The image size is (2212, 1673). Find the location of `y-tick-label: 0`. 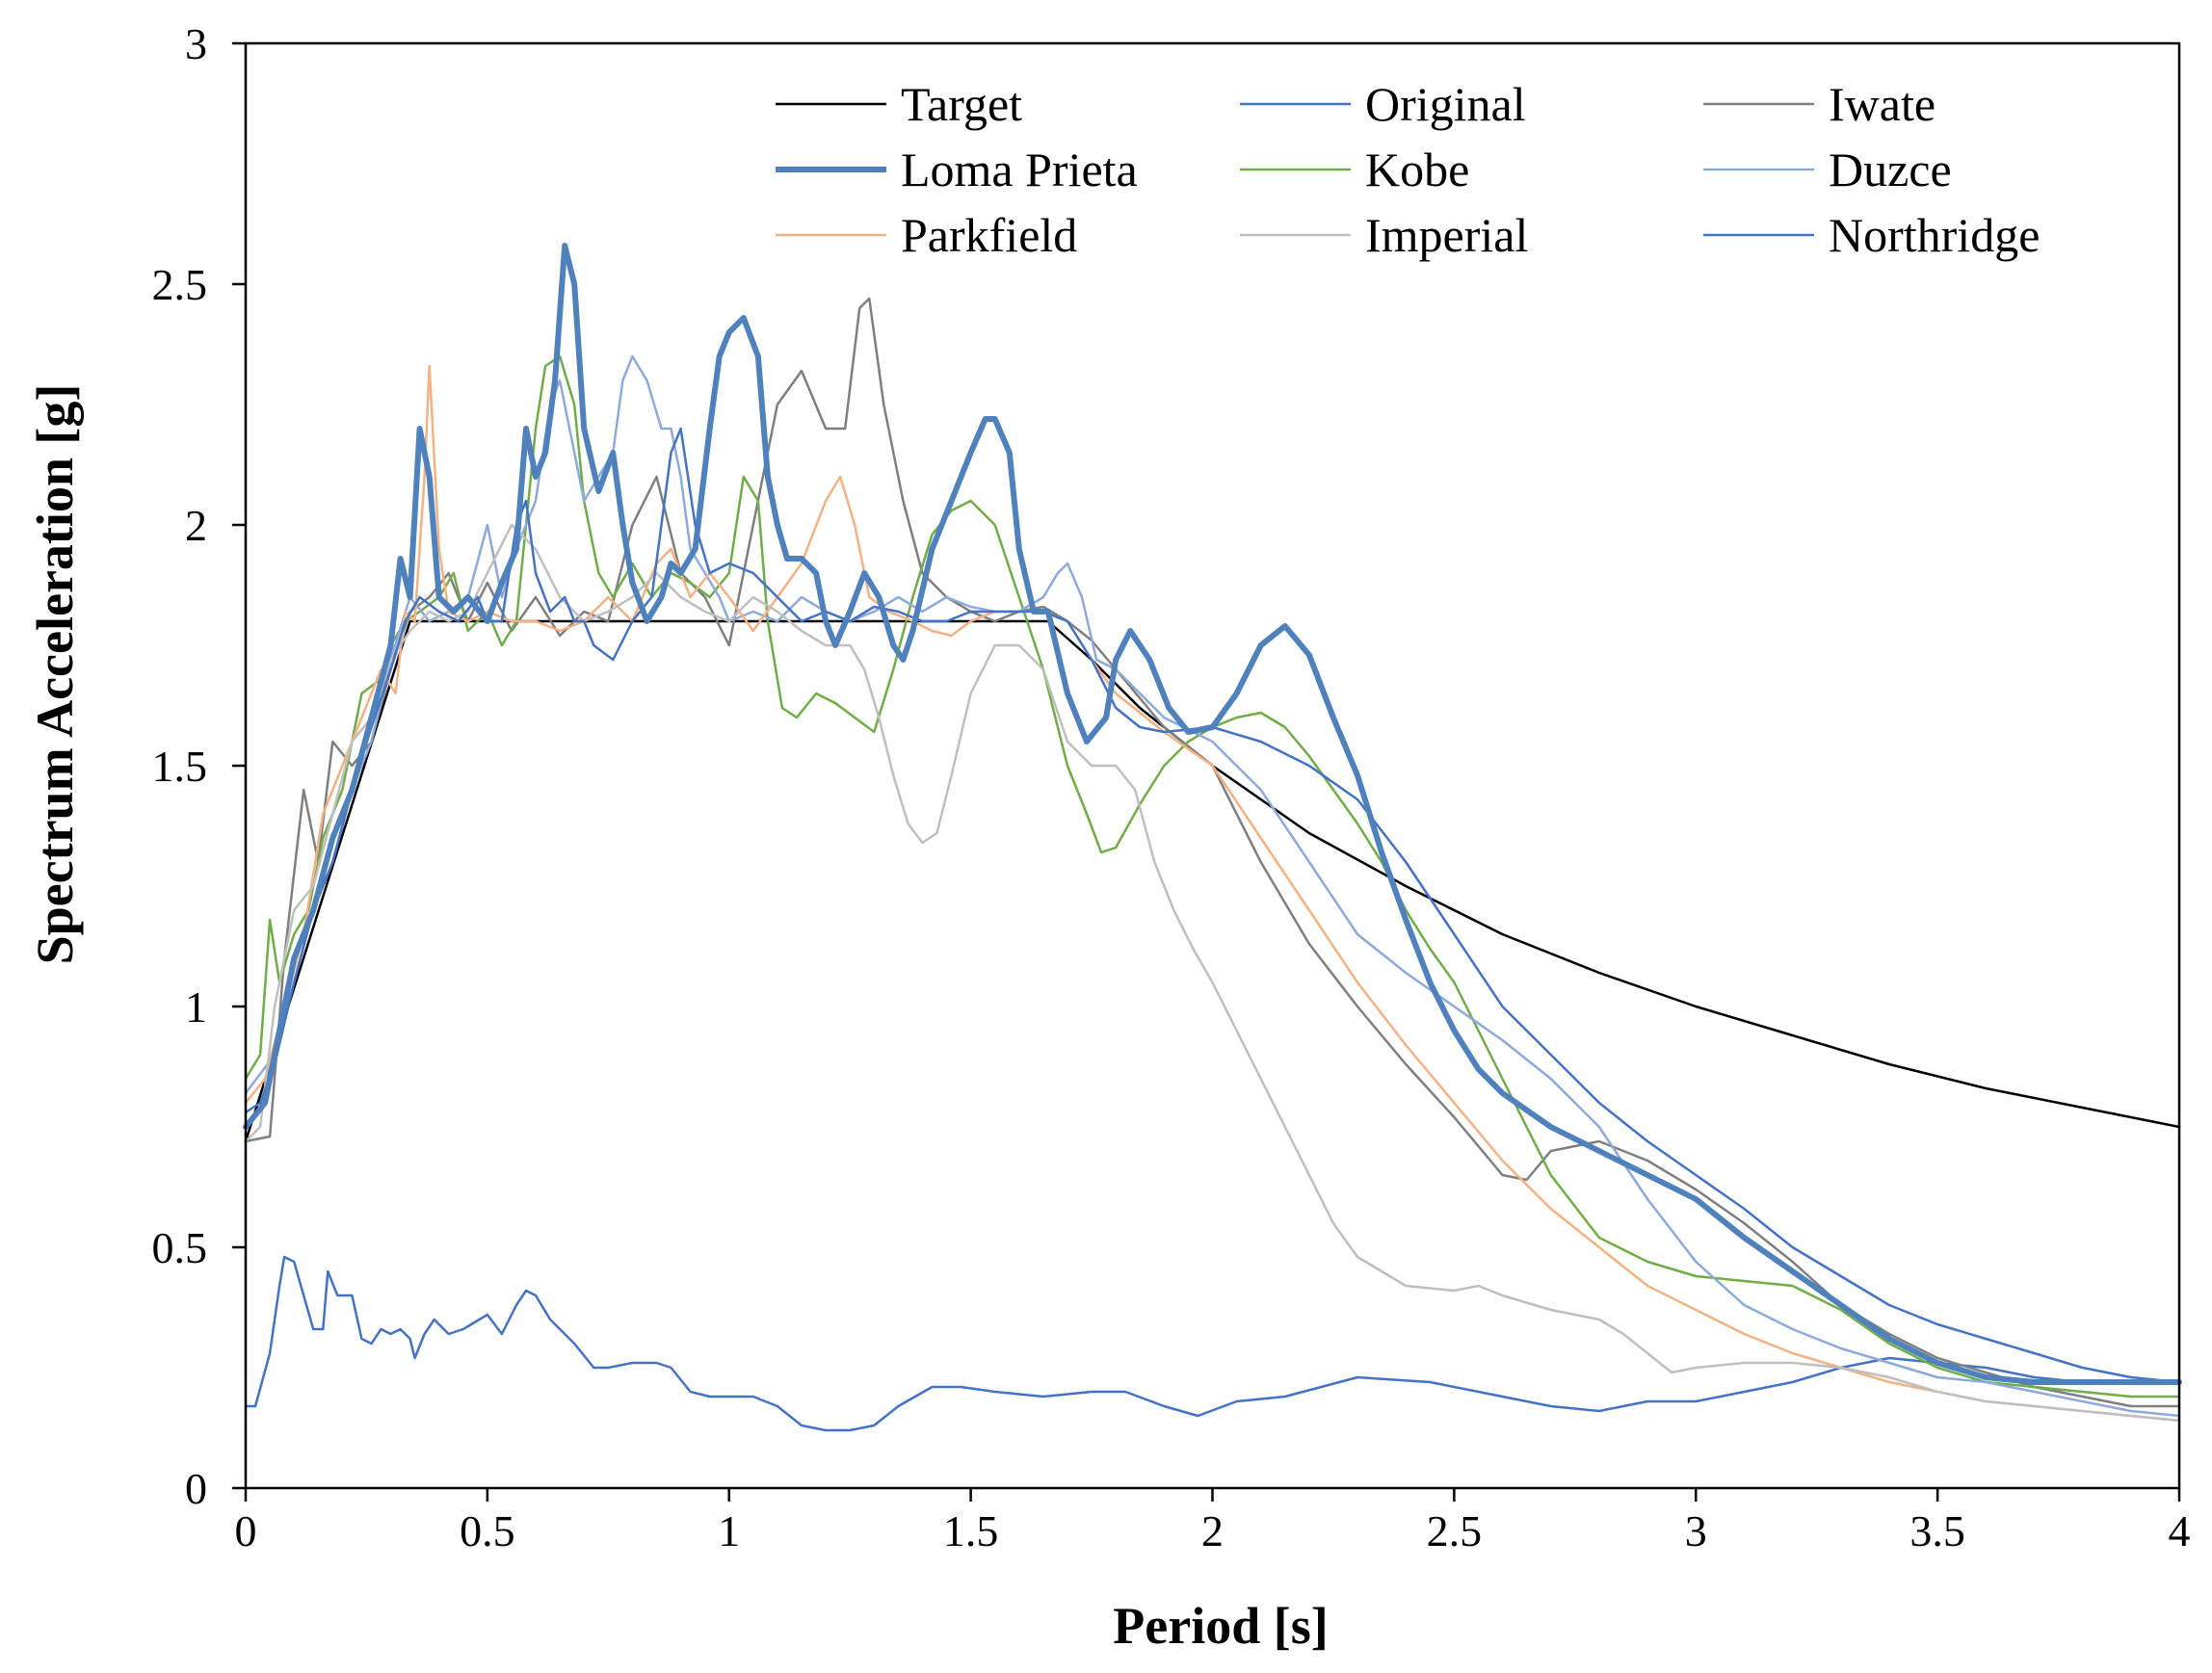

y-tick-label: 0 is located at coordinates (196, 1488).